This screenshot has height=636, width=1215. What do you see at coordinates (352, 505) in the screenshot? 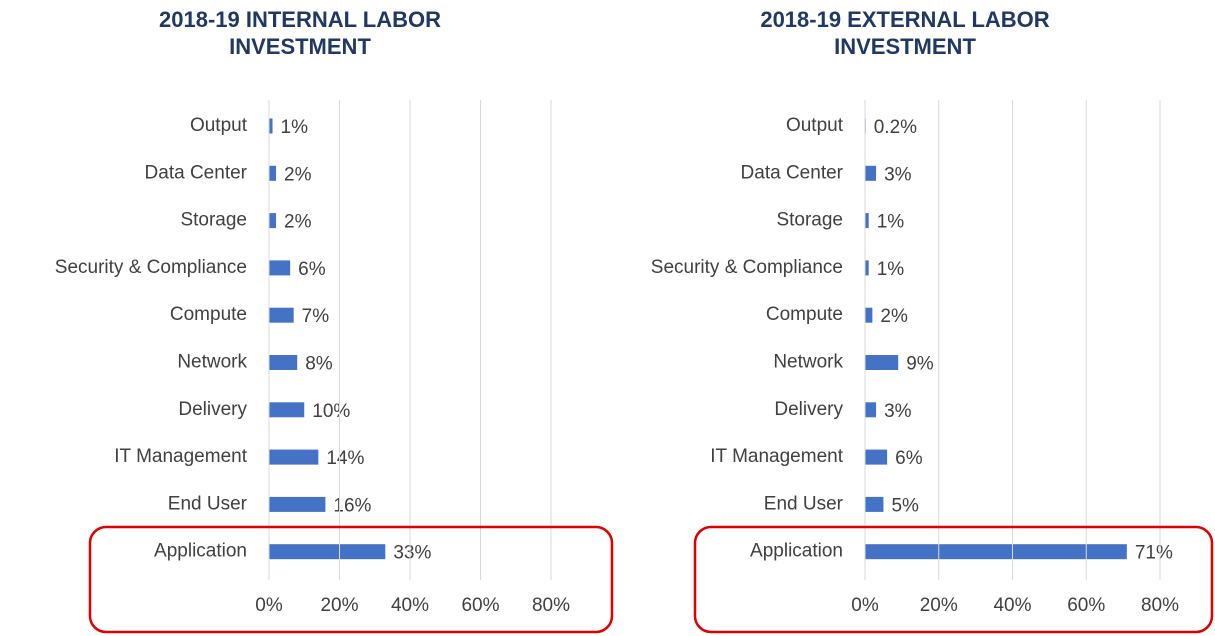
I see `data-label: 16%` at bounding box center [352, 505].